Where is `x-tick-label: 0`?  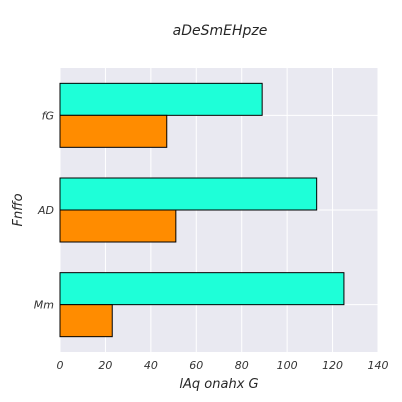 x-tick-label: 0 is located at coordinates (60, 365).